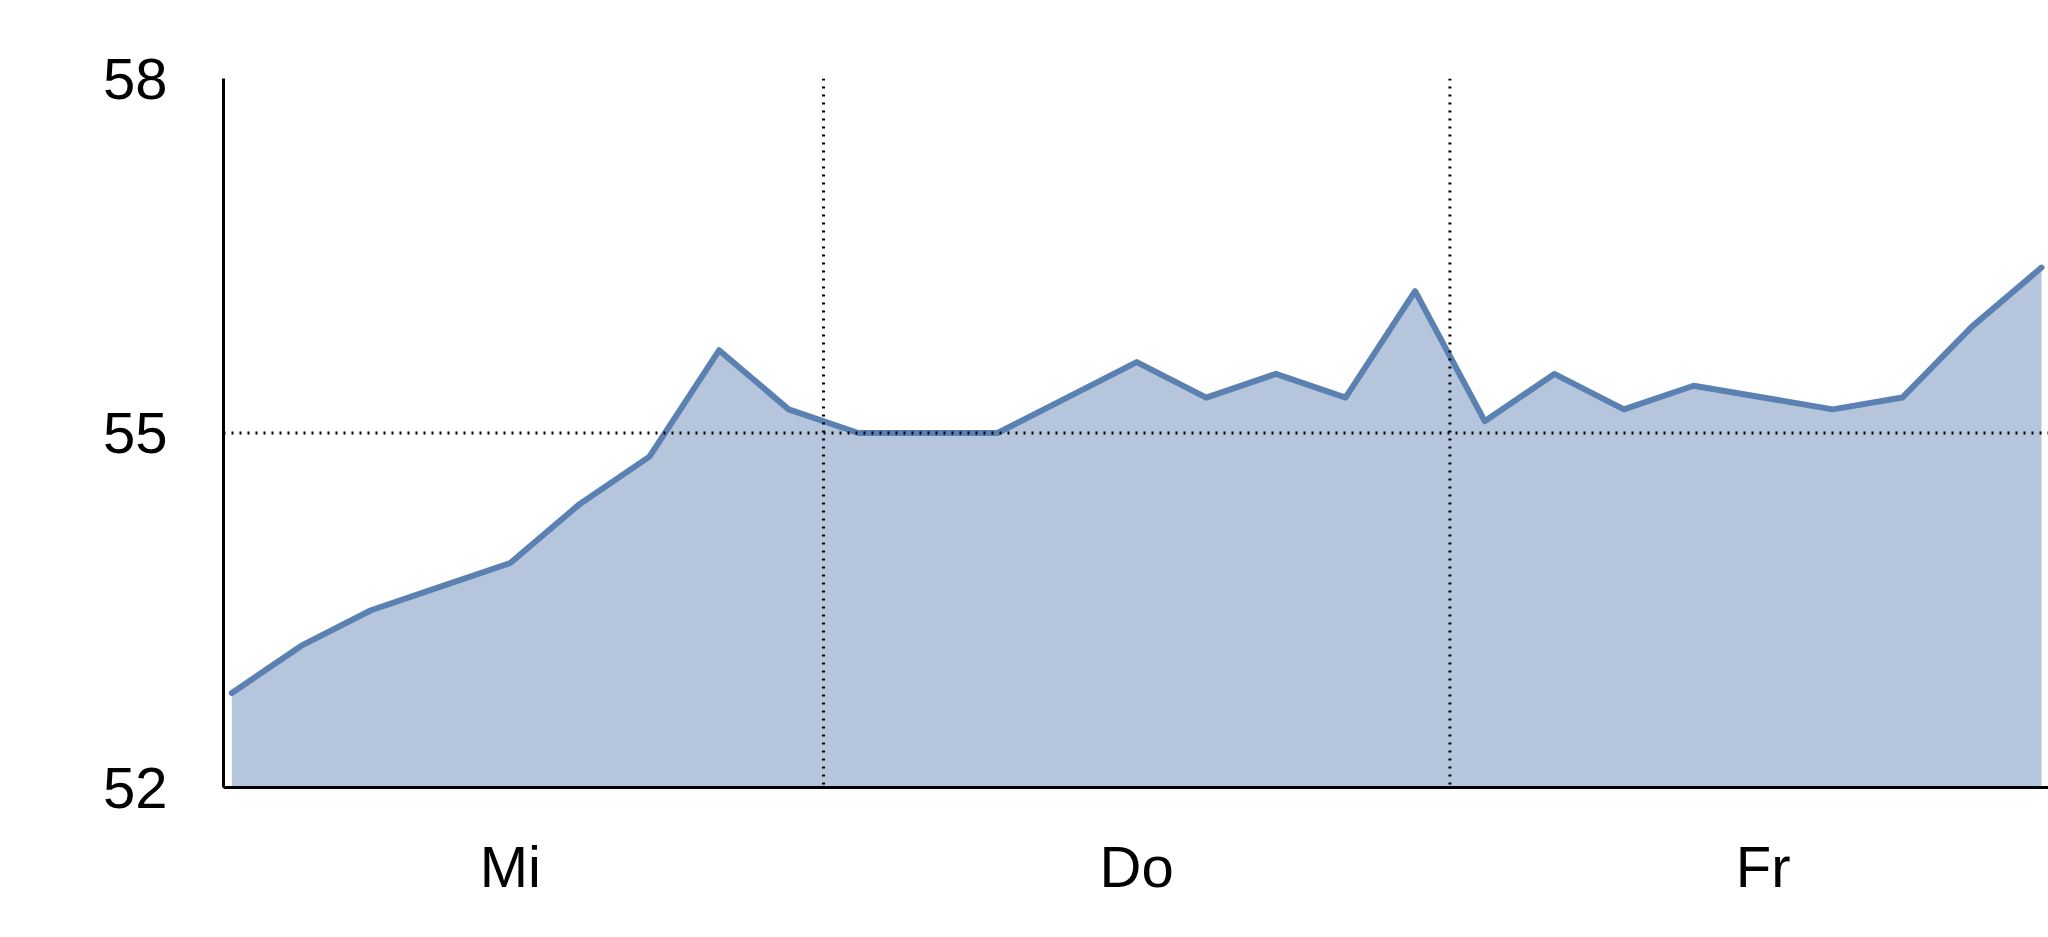  I want to click on y-tick-label: 52, so click(135, 787).